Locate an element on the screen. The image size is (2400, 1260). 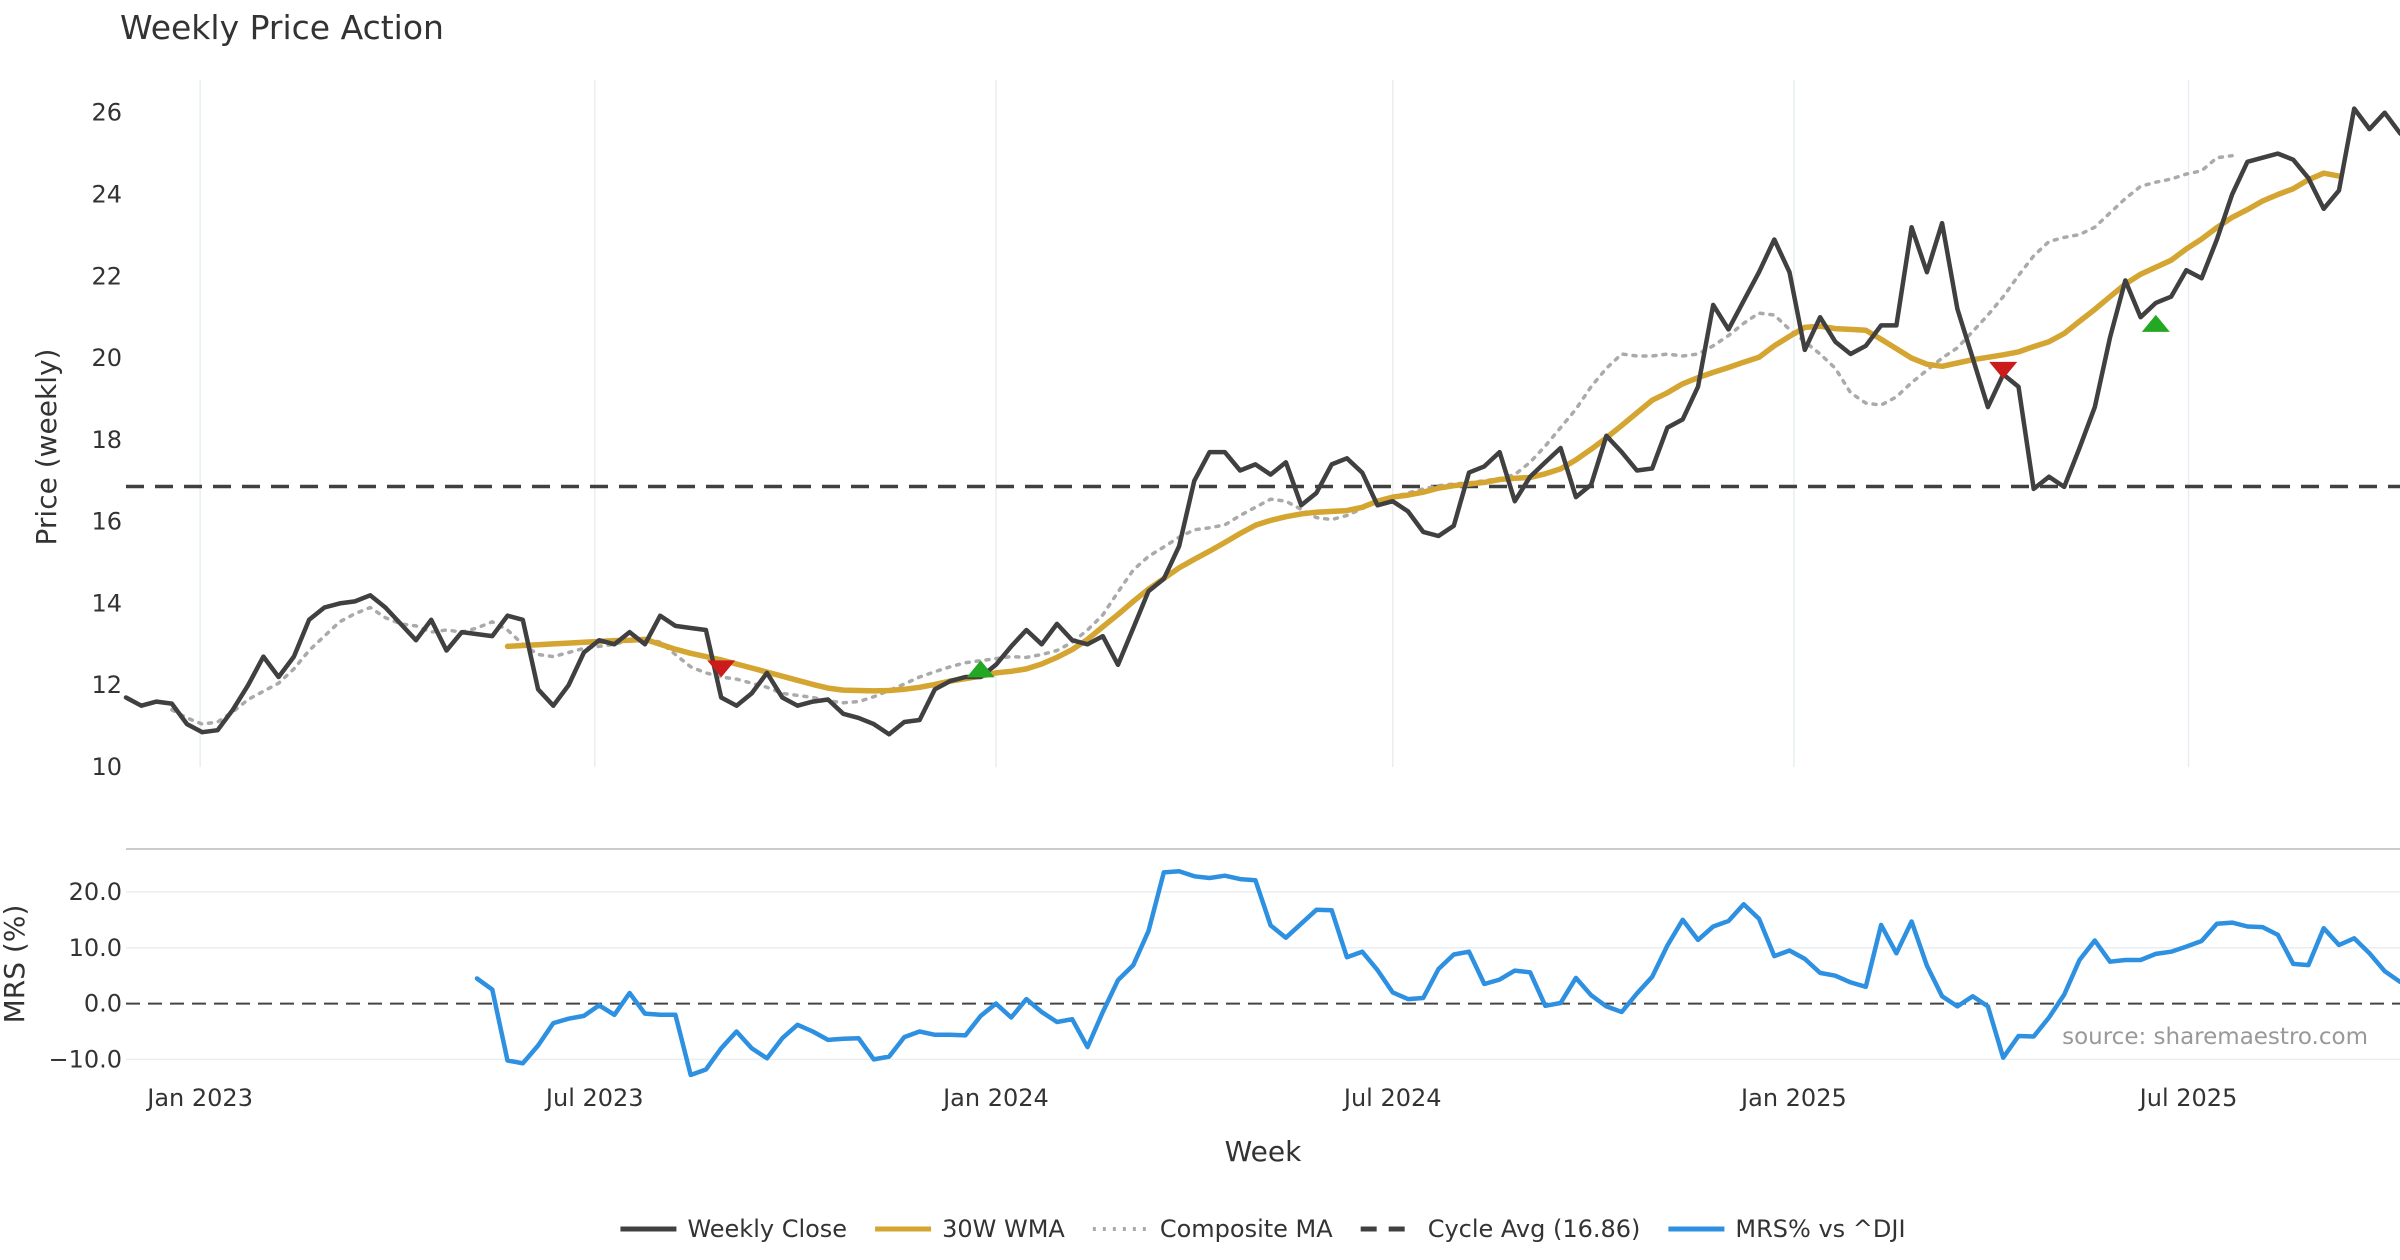
mrs-series-line is located at coordinates (1437, 973).